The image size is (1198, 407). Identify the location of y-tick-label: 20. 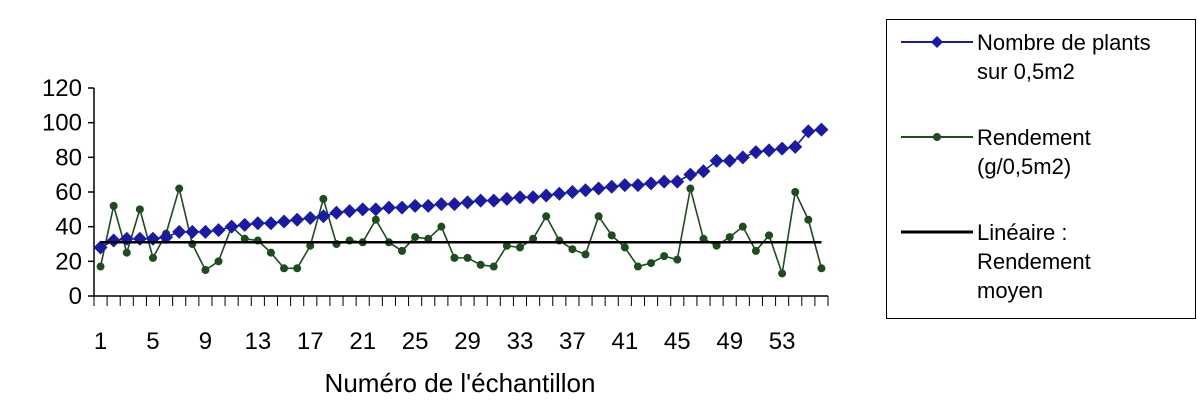
(68, 261).